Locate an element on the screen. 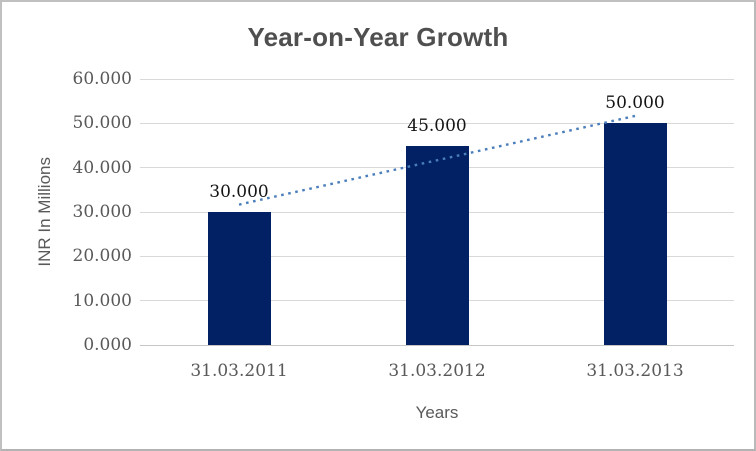  y-tick-label: 20.000 is located at coordinates (102, 256).